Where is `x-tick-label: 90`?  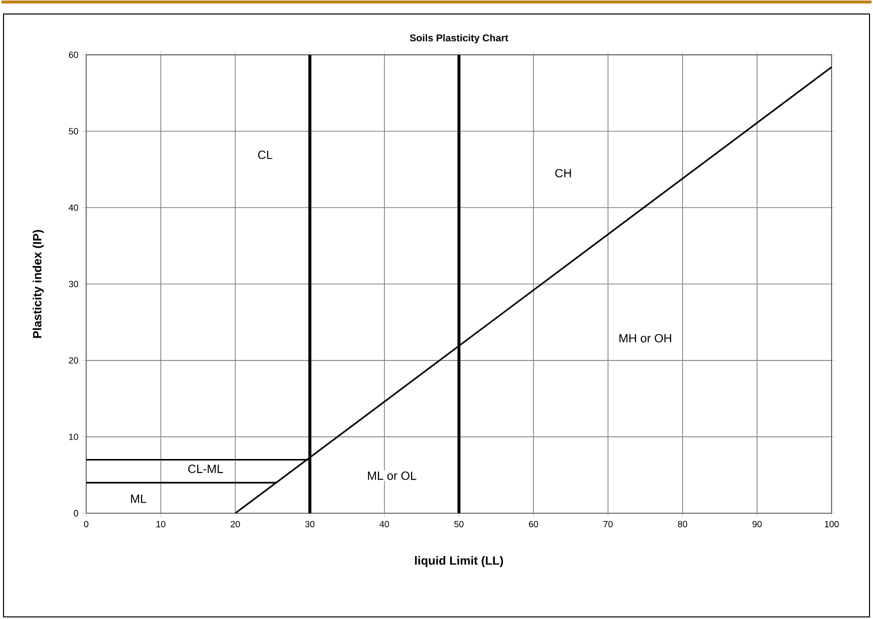 x-tick-label: 90 is located at coordinates (757, 524).